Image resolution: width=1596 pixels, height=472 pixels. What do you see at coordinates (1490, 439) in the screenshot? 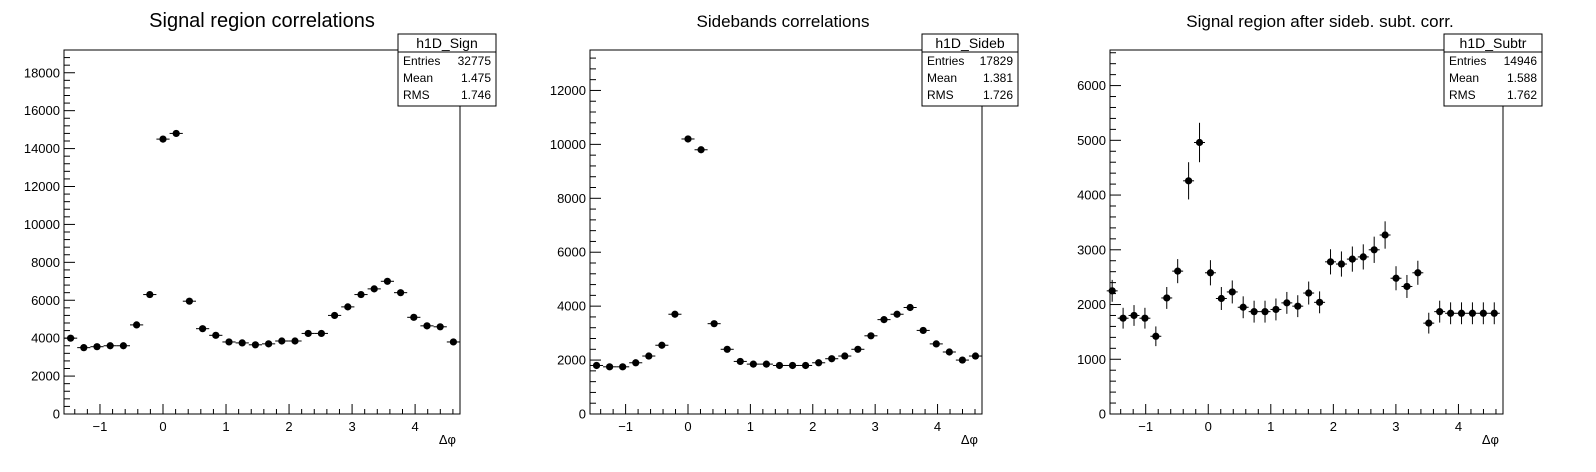
I see `x-axis-label: Δφ` at bounding box center [1490, 439].